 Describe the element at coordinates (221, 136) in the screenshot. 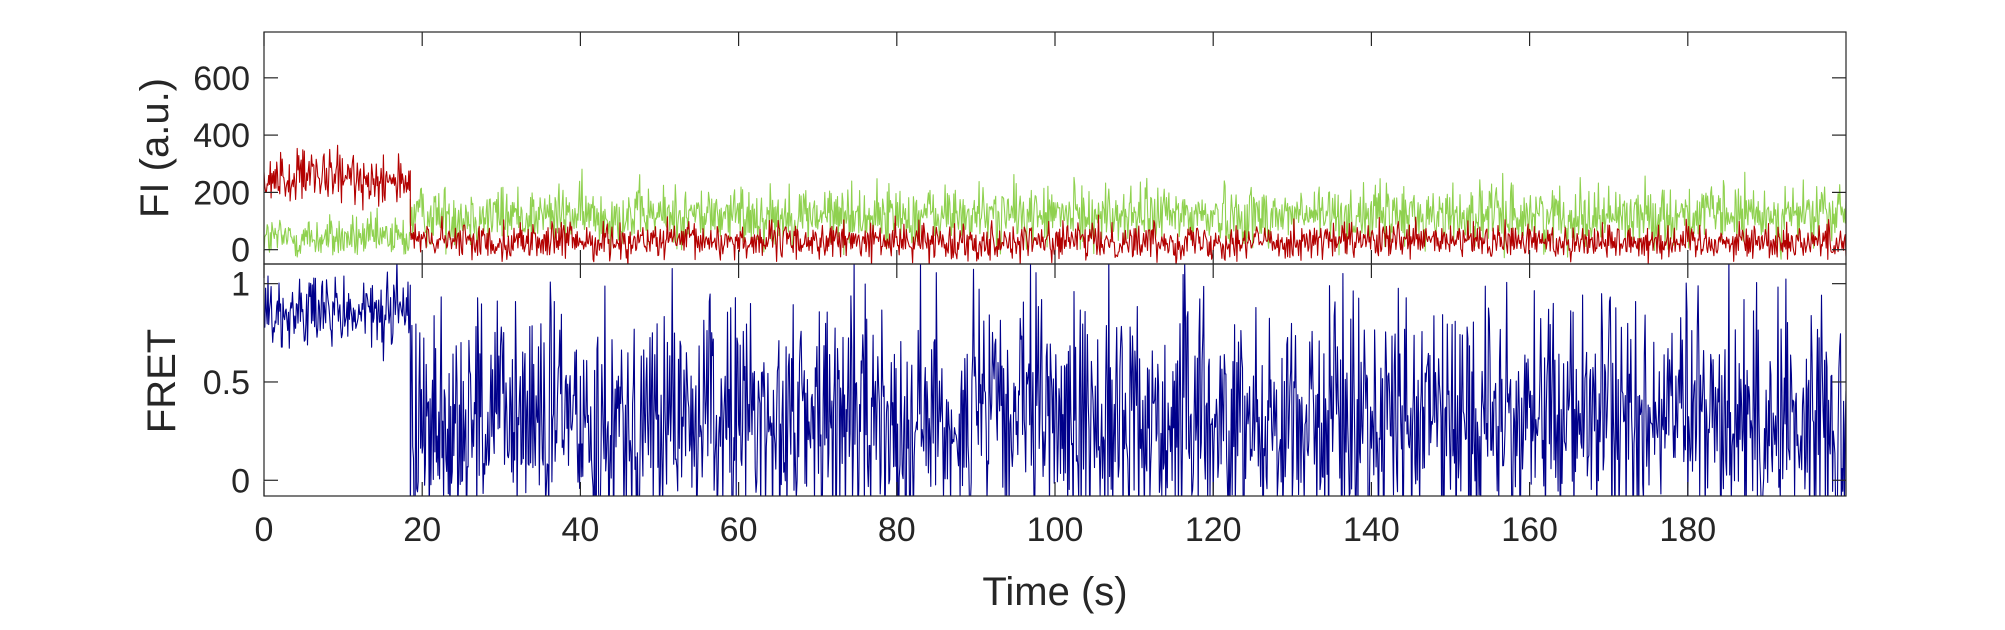

I see `y-tick-label: 400` at that location.